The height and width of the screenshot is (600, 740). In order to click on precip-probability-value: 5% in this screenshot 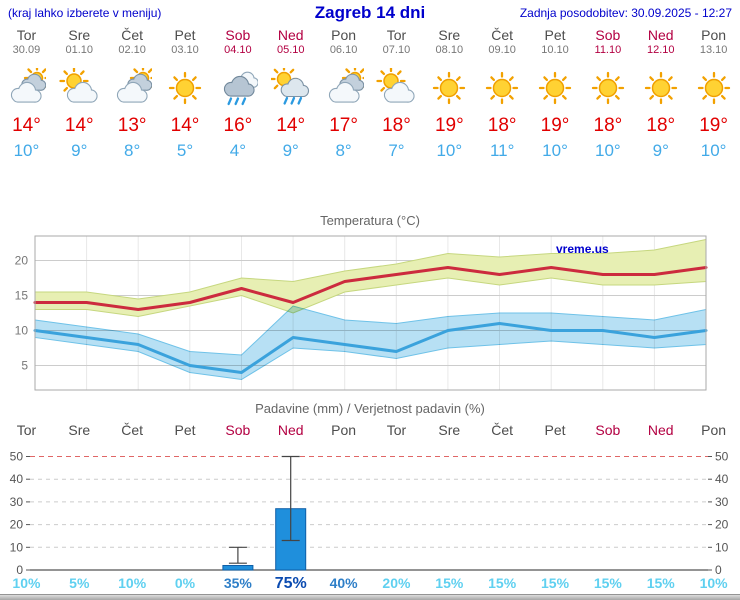, I will do `click(79, 583)`.